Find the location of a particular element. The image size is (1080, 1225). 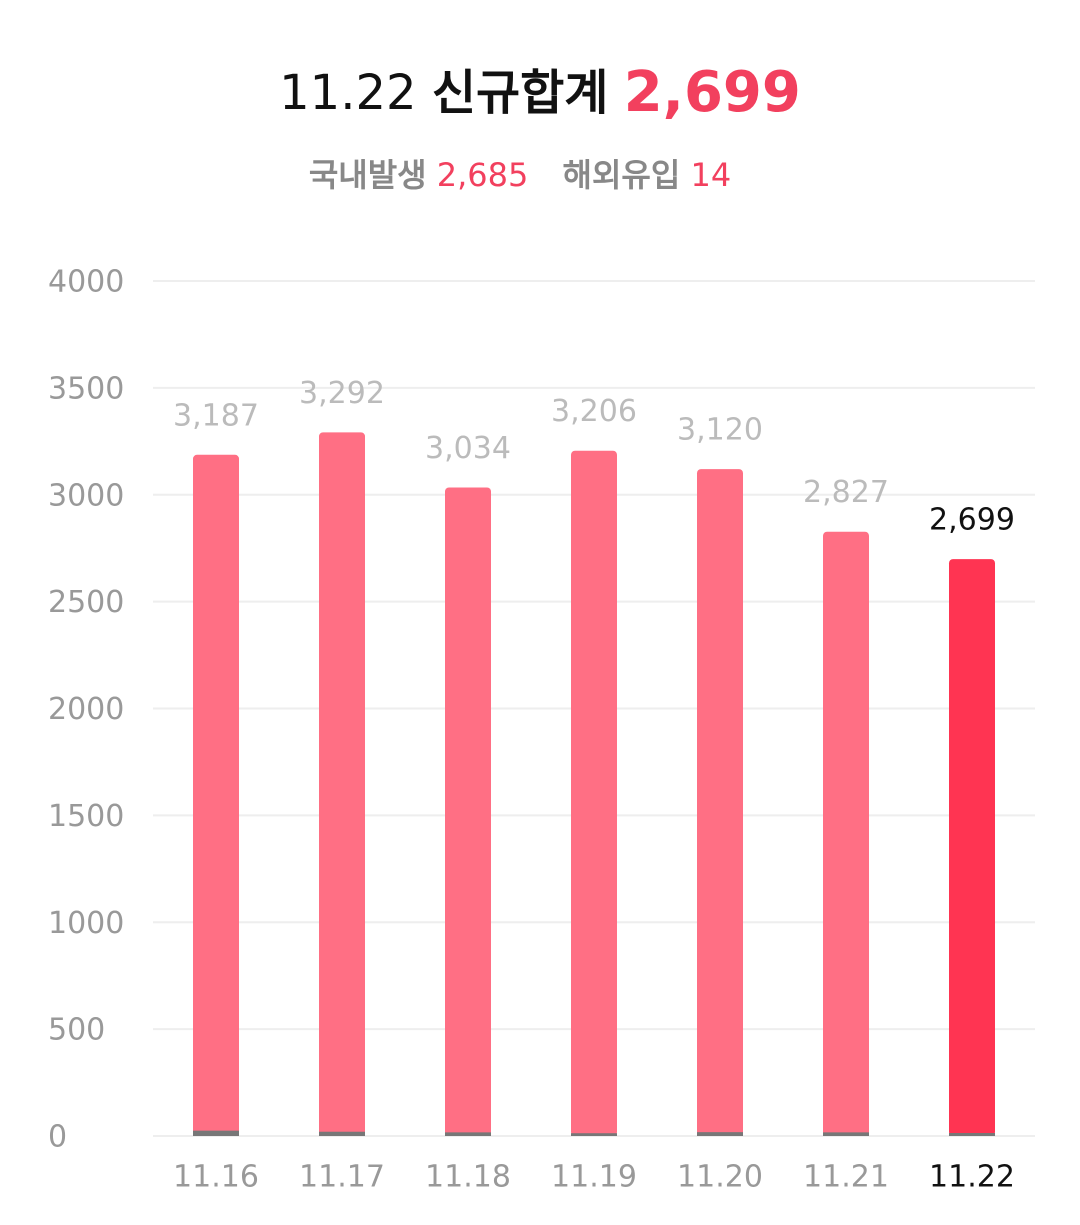

breakdown-label: 국내발생 is located at coordinates (368, 175).